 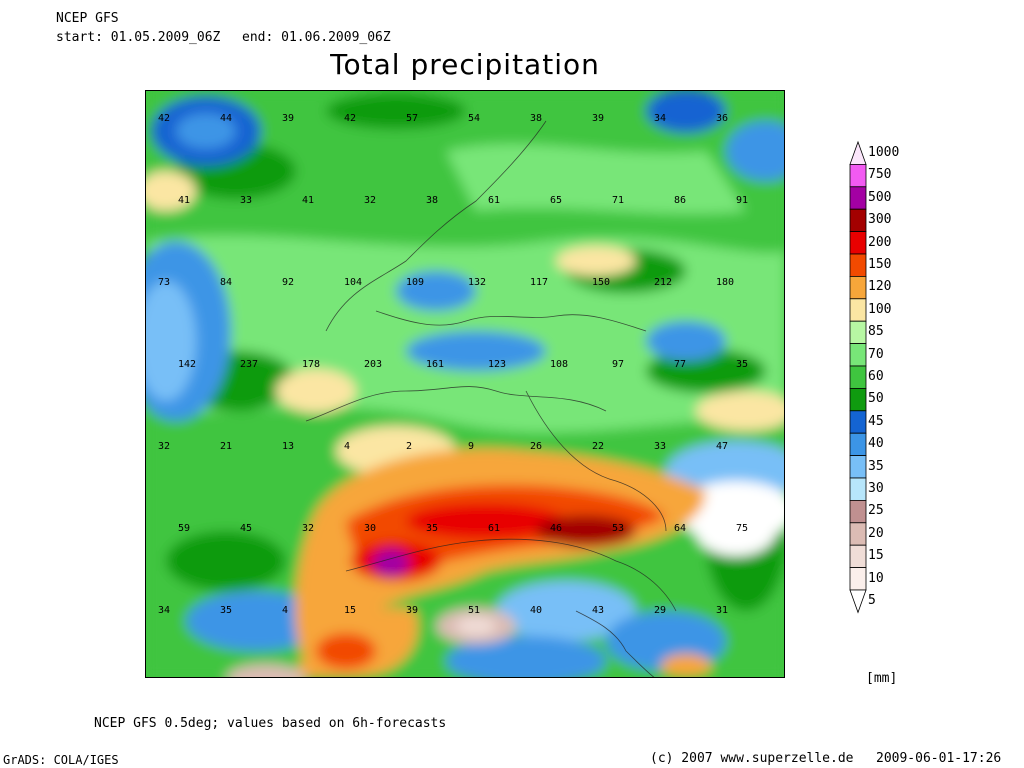 I want to click on station-value: 104, so click(x=353, y=282).